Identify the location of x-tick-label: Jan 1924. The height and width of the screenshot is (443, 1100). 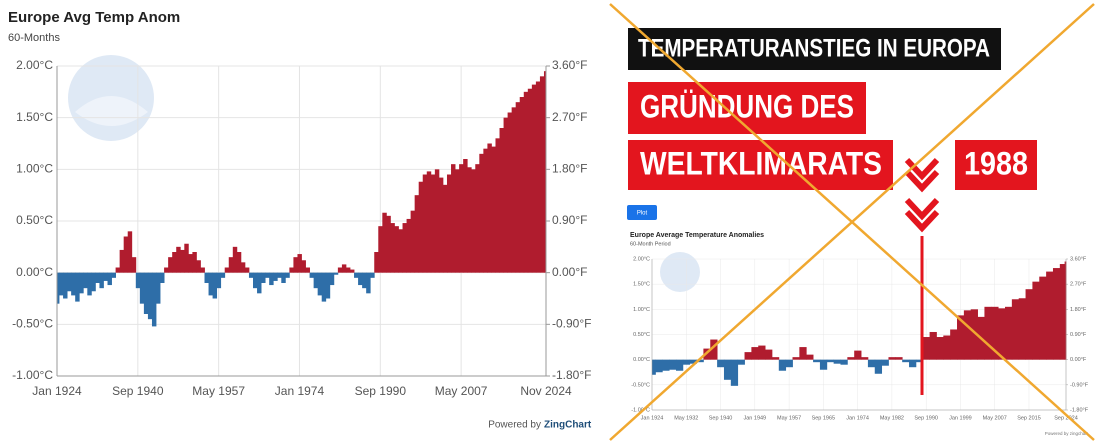
(57, 391).